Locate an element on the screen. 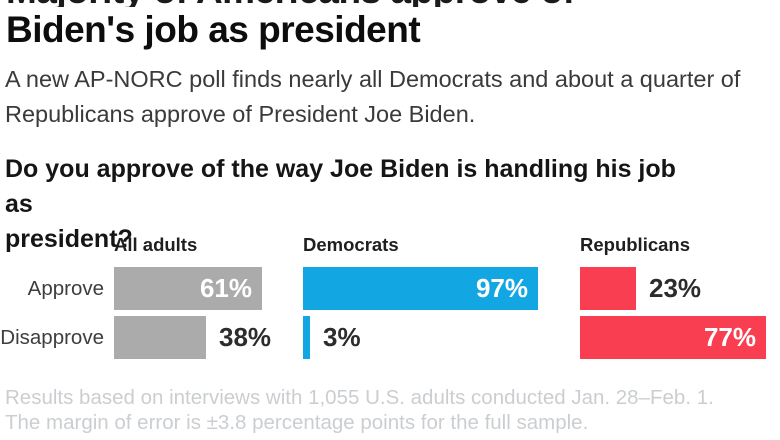 The width and height of the screenshot is (780, 440). group-header-democrats: Democrats is located at coordinates (351, 244).